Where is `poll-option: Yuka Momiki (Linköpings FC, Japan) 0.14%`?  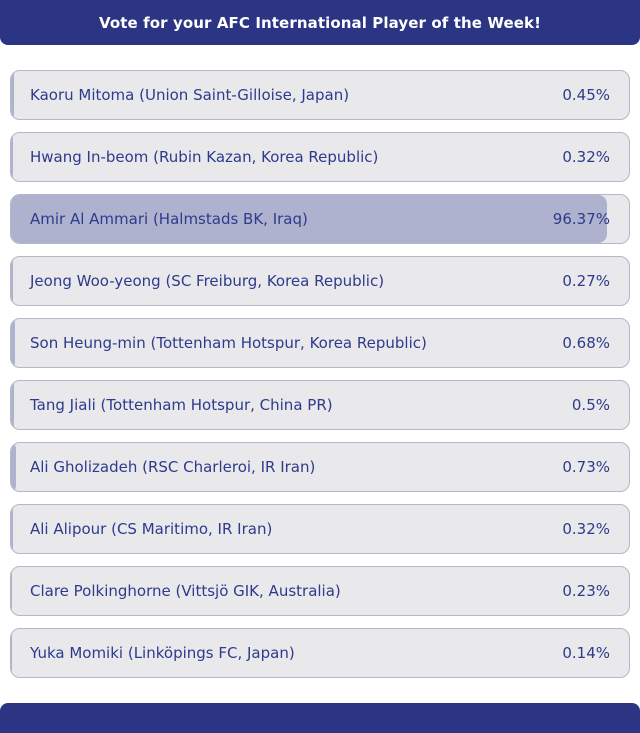 poll-option: Yuka Momiki (Linköpings FC, Japan) 0.14% is located at coordinates (320, 653).